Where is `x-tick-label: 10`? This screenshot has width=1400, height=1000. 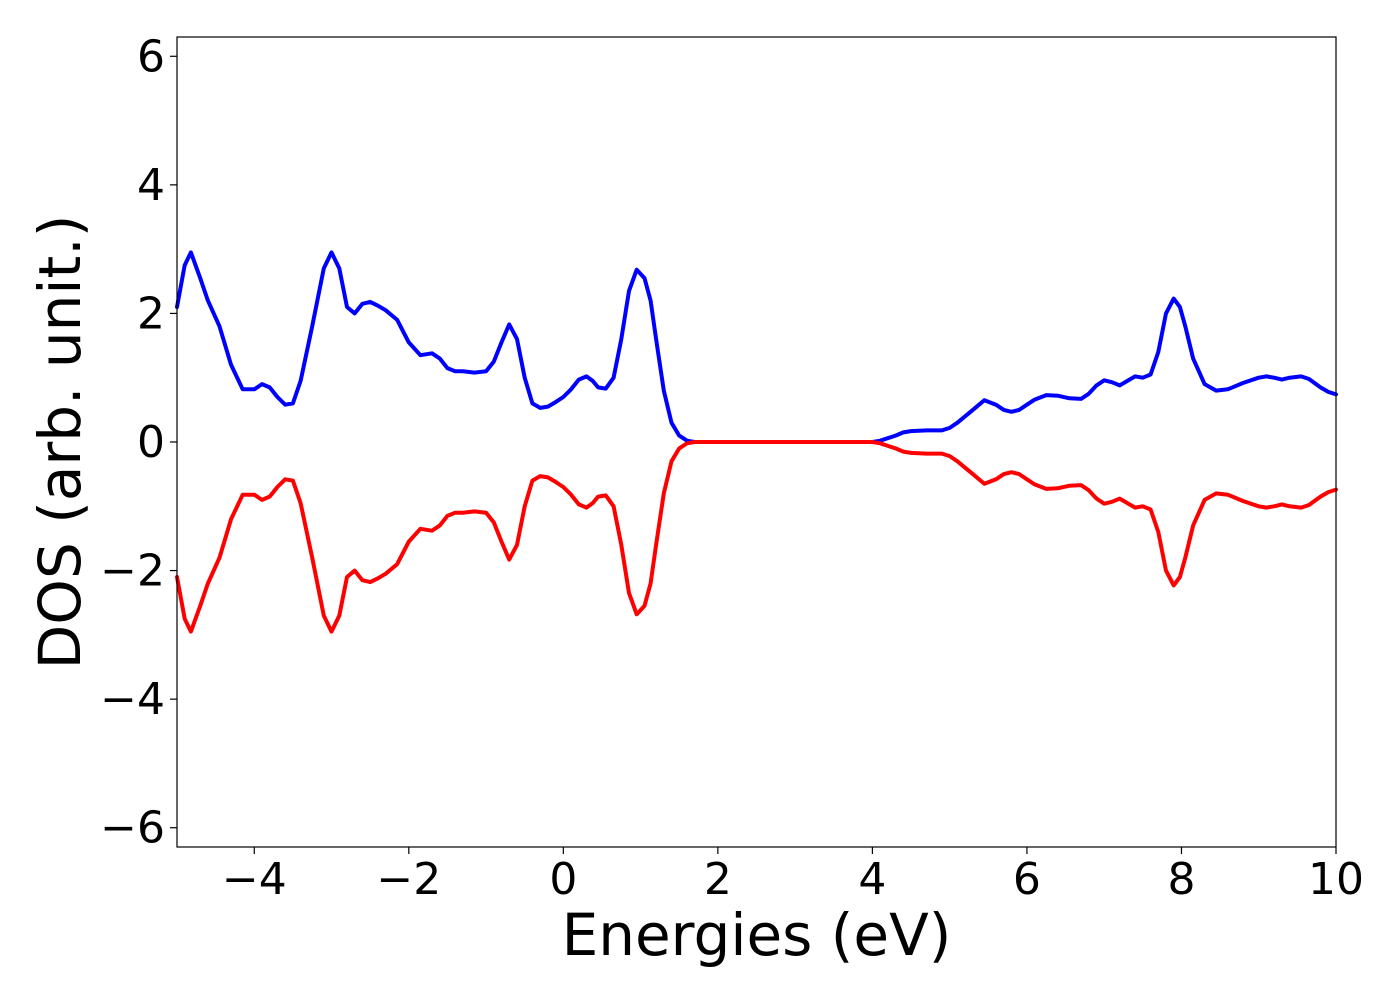
x-tick-label: 10 is located at coordinates (1336, 879).